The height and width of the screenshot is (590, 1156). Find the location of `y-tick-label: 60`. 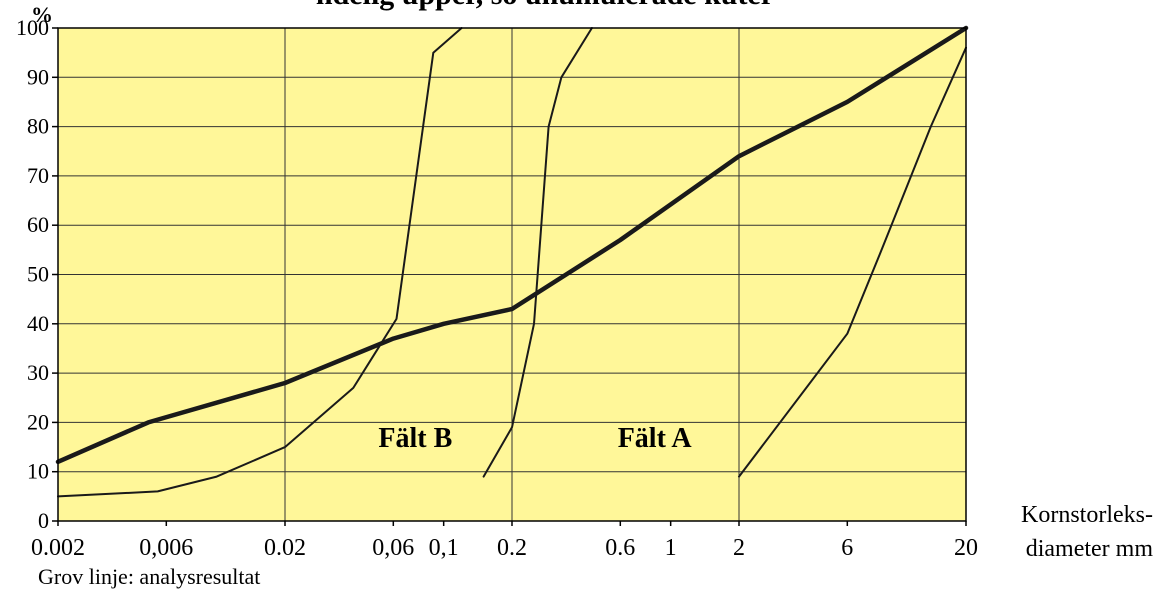

y-tick-label: 60 is located at coordinates (38, 224).